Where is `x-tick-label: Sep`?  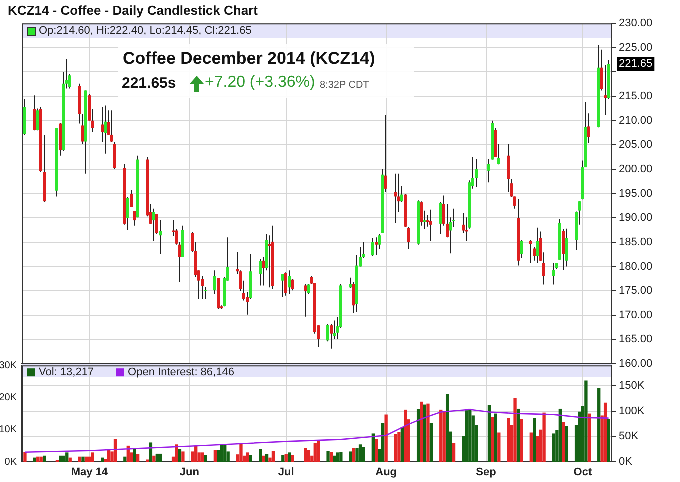 x-tick-label: Sep is located at coordinates (486, 472).